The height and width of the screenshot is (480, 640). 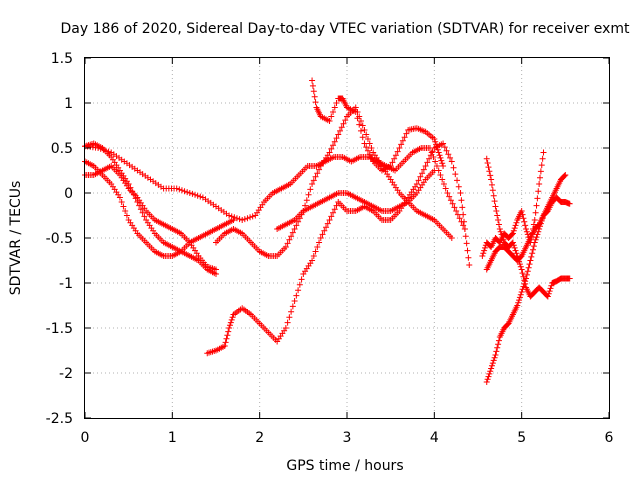 I want to click on y-tick-label: -0.5, so click(x=59, y=239).